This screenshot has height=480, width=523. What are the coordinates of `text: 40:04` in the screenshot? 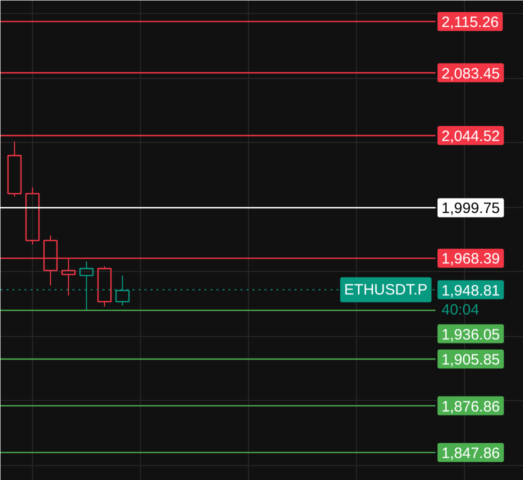 It's located at (461, 309).